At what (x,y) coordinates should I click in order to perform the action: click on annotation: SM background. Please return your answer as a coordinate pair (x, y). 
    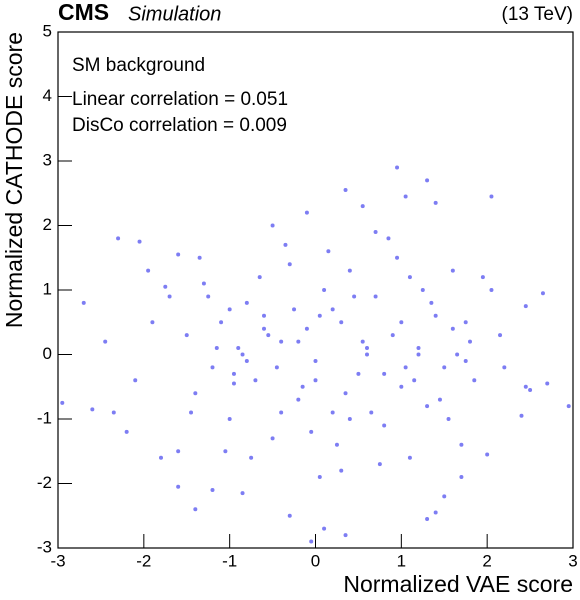
    Looking at the image, I should click on (138, 65).